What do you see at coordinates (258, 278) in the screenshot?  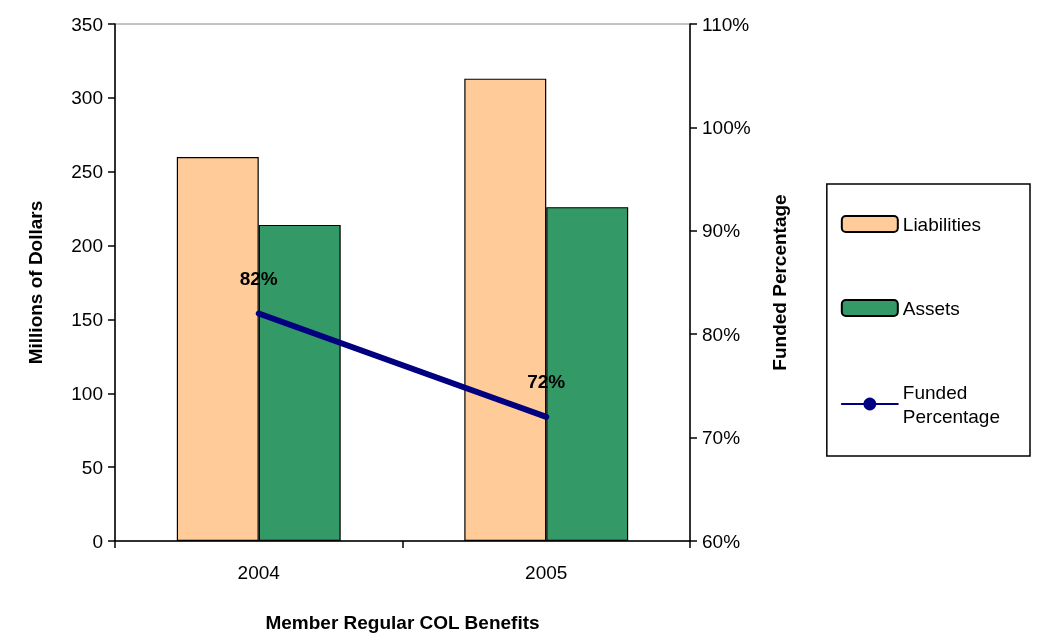 I see `data-label: 82%` at bounding box center [258, 278].